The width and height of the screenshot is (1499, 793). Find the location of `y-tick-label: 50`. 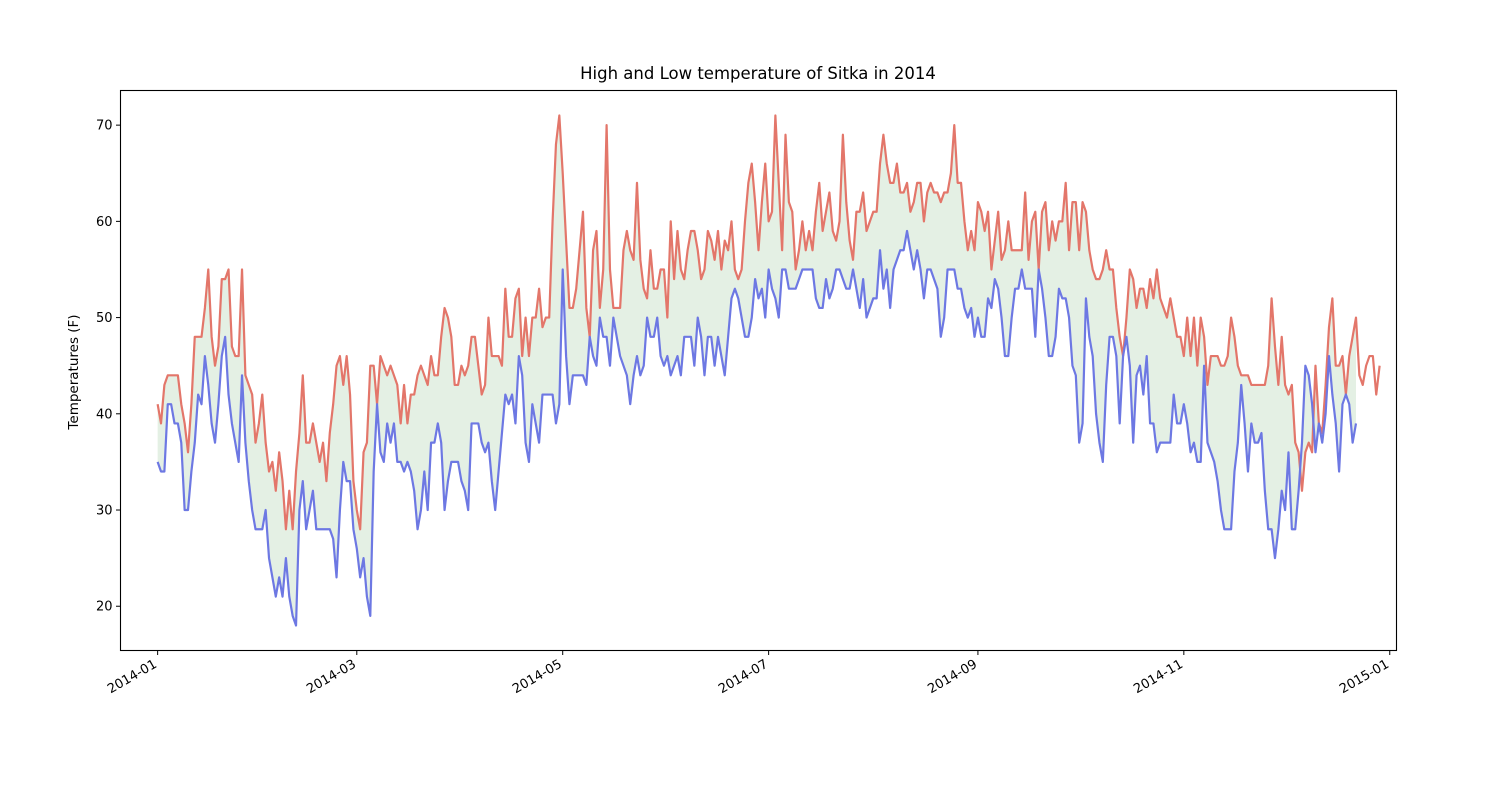

y-tick-label: 50 is located at coordinates (104, 318).